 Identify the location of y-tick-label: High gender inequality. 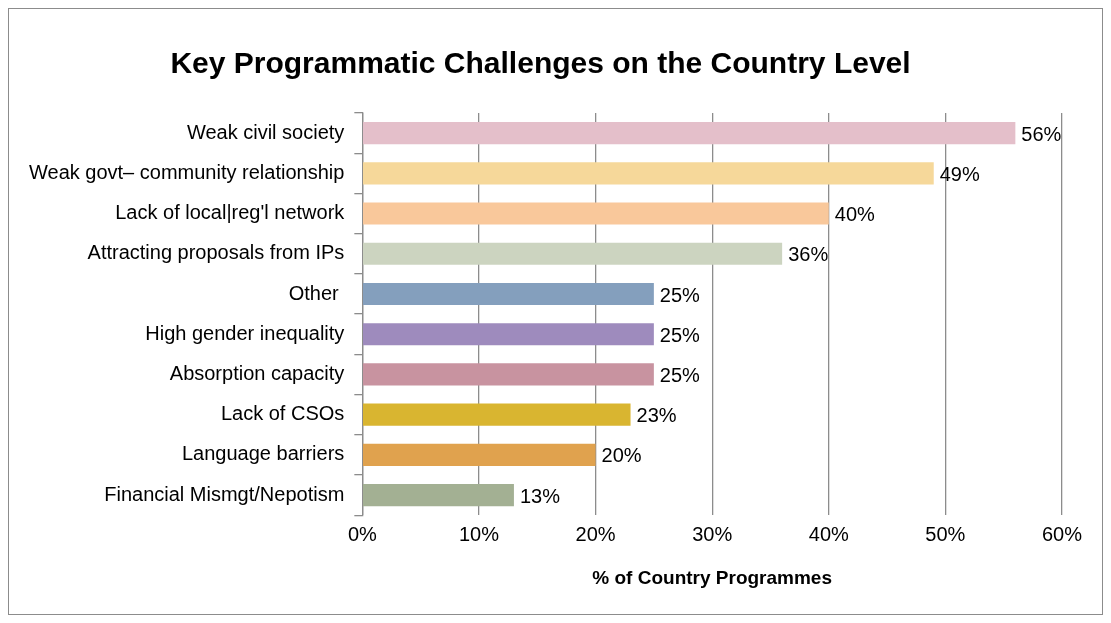
(245, 332).